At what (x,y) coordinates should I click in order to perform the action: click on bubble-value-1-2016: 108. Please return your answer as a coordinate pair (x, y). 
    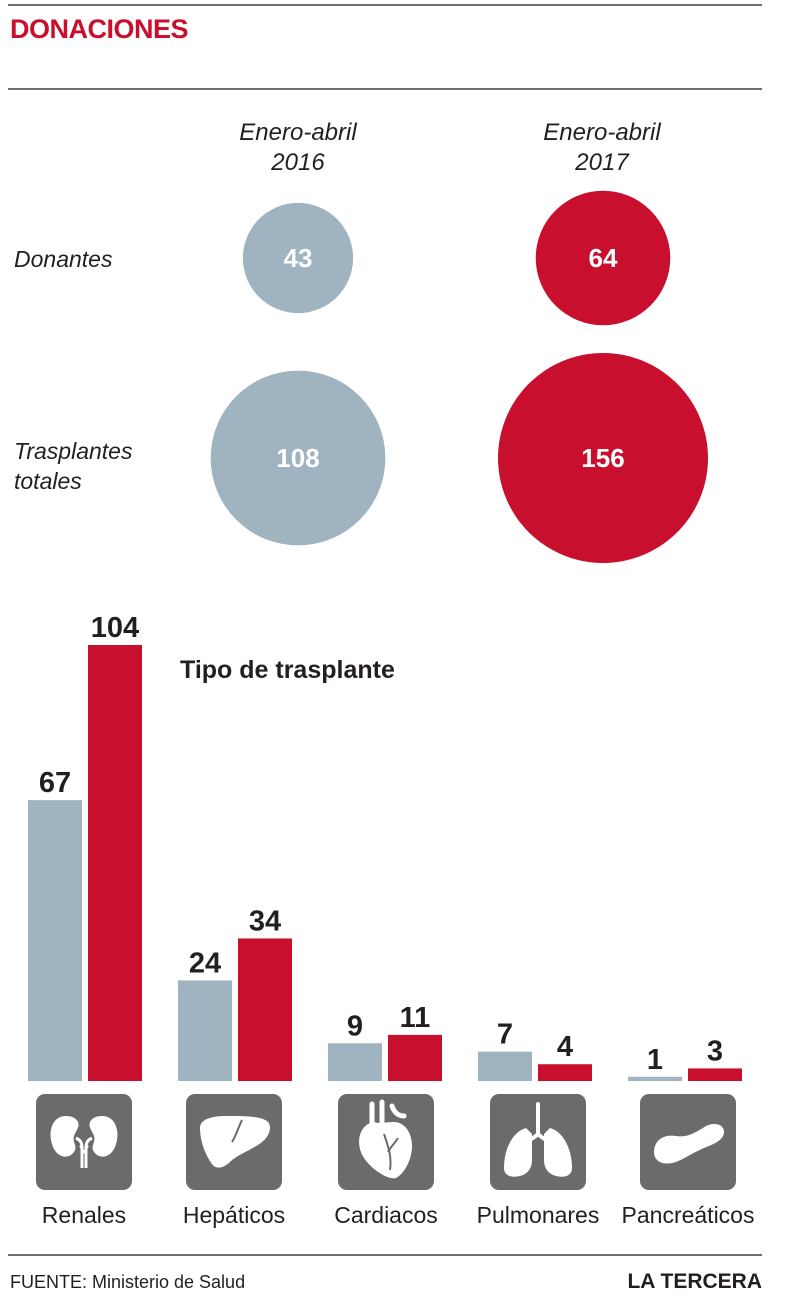
    Looking at the image, I should click on (297, 458).